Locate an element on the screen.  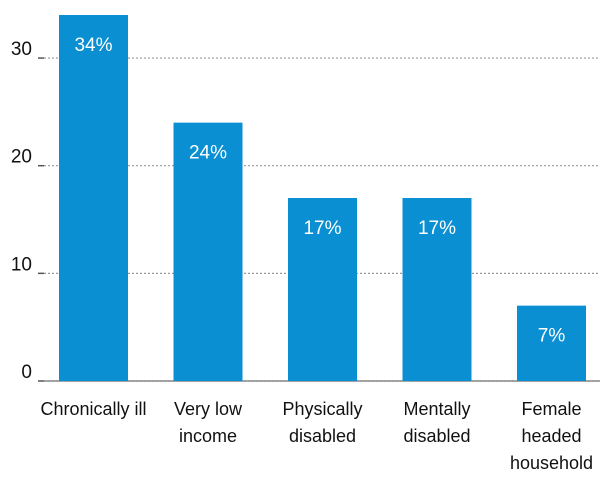
y-tick-label: 10 is located at coordinates (21, 264).